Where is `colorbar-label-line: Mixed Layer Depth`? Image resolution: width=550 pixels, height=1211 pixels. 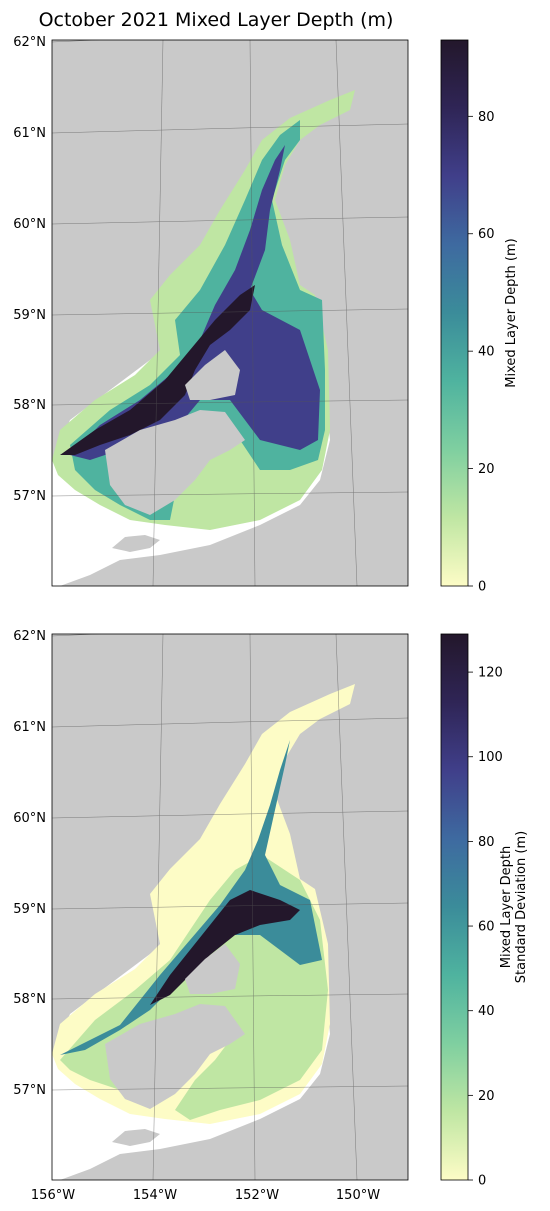 colorbar-label-line: Mixed Layer Depth is located at coordinates (506, 907).